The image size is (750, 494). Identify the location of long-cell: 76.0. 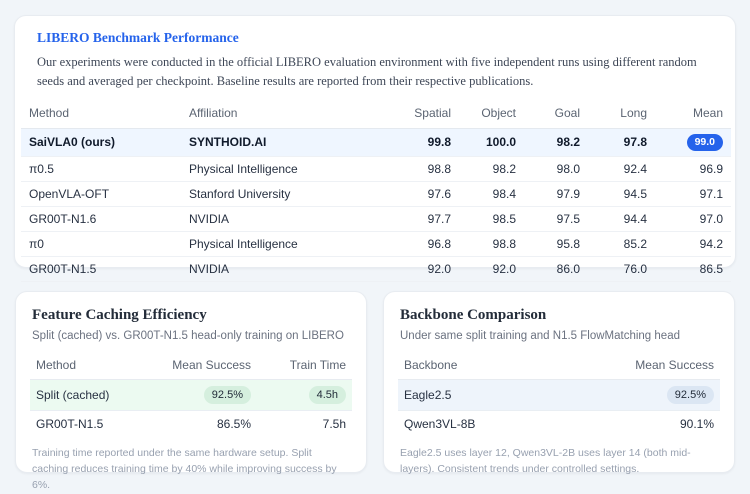
(621, 269).